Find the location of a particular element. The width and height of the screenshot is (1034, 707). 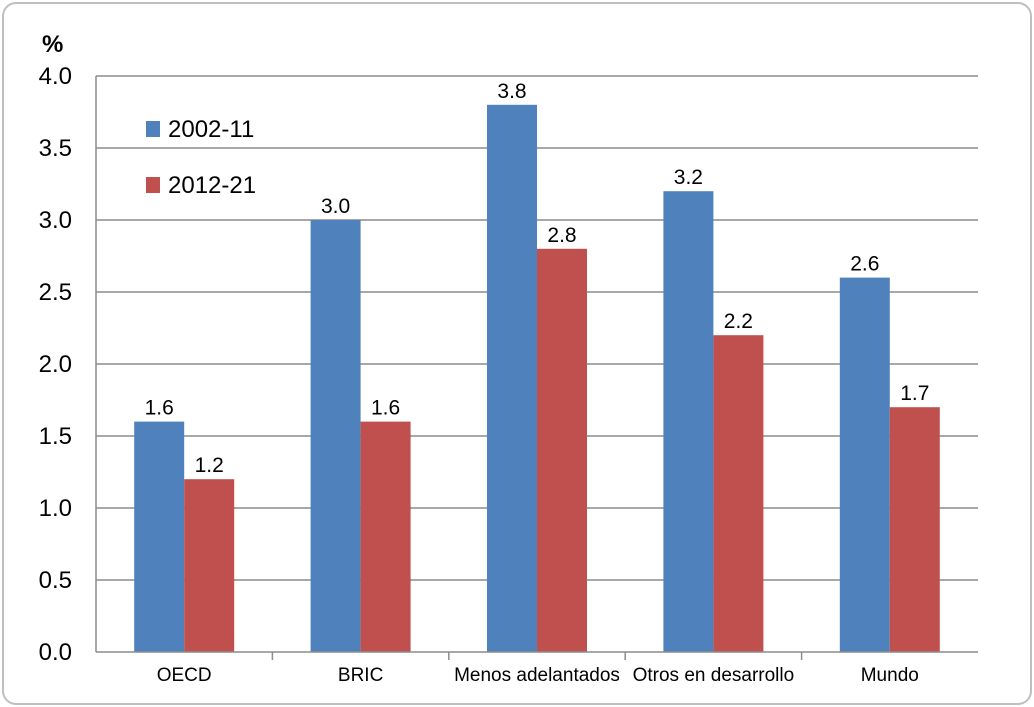

legend-label: 2012-21 is located at coordinates (212, 185).